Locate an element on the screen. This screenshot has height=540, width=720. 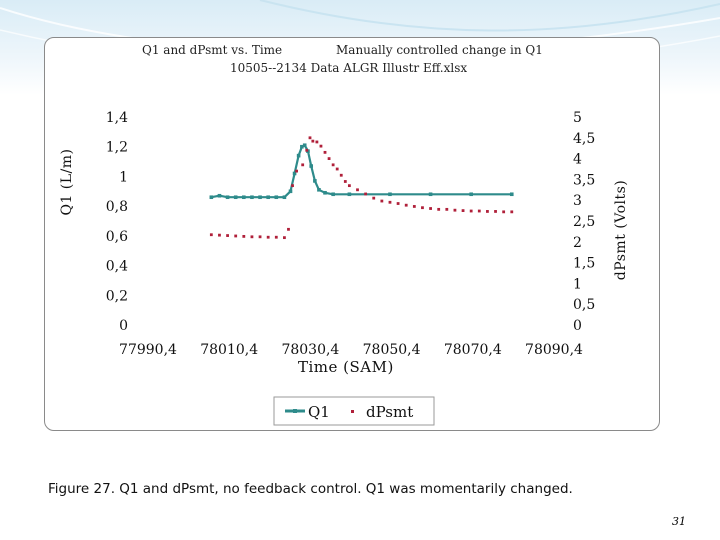
y-tick-right-label: 1,5 is located at coordinates (584, 264).